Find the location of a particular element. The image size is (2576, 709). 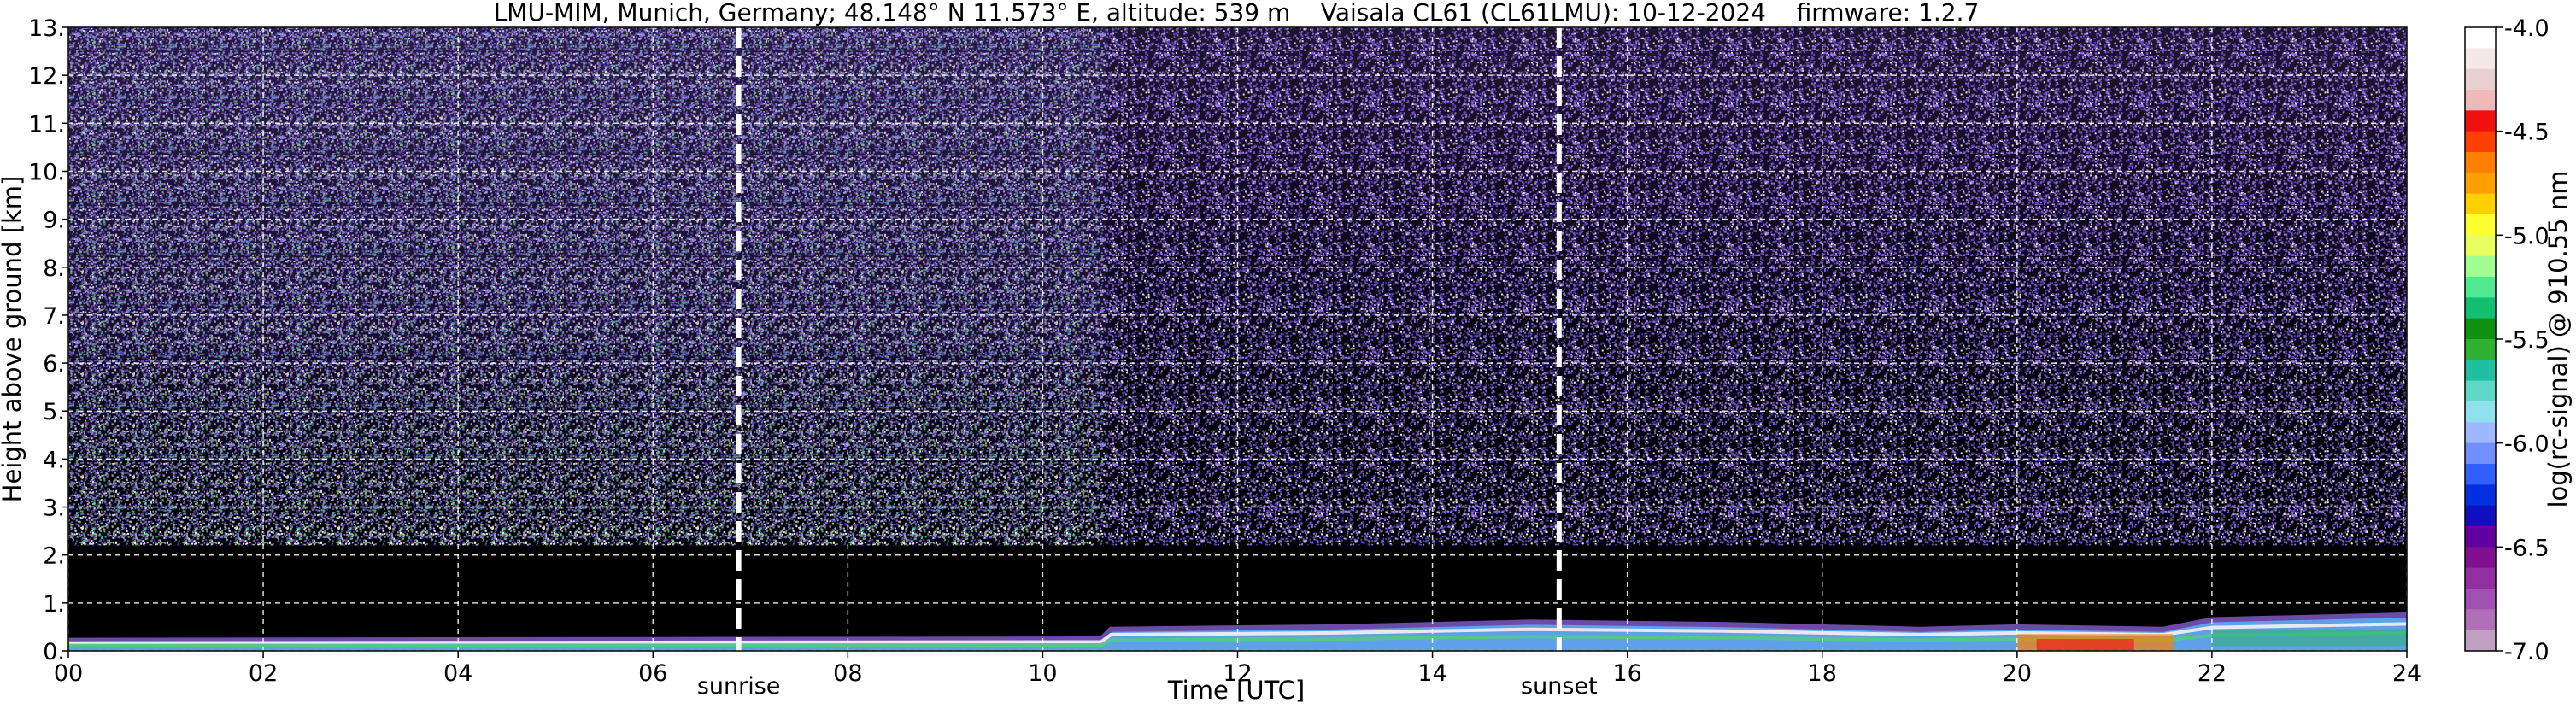

colorbar-tick-label: -6.5 is located at coordinates (2527, 548).